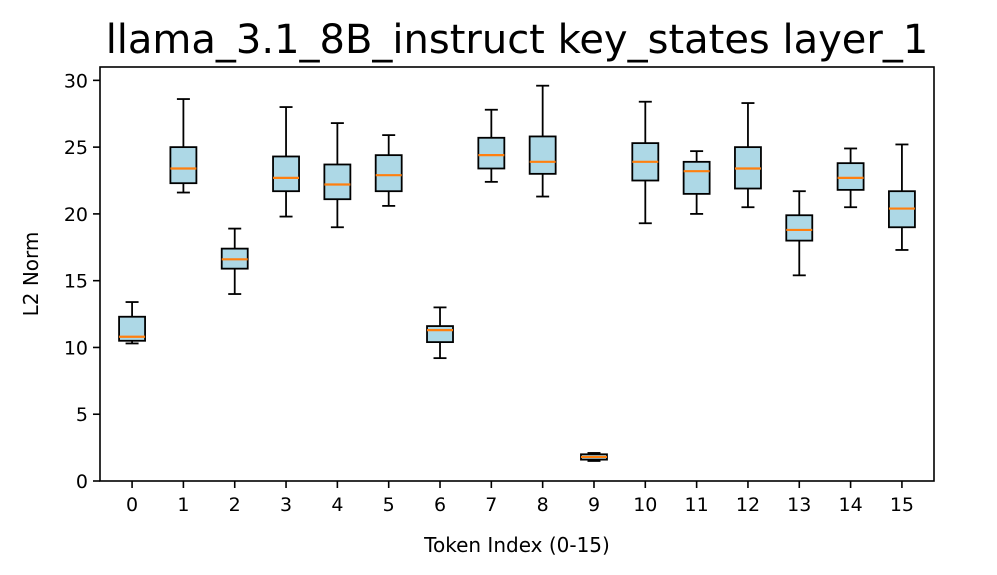 This screenshot has height=575, width=997. I want to click on x-tick-label: 10, so click(645, 505).